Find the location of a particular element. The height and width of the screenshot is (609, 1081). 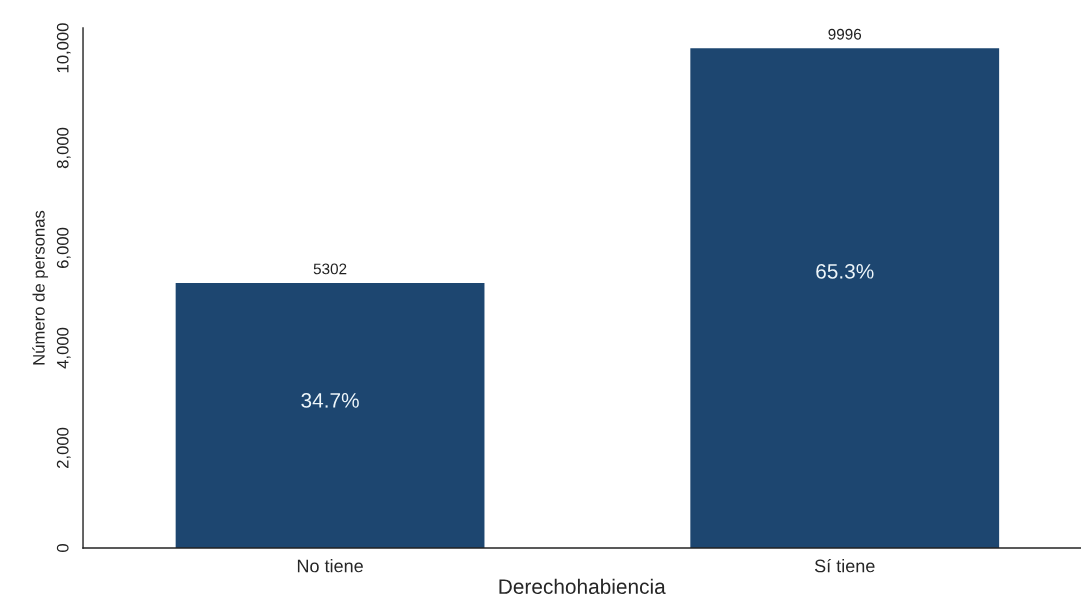

y-tick-label: 0 is located at coordinates (62, 548).